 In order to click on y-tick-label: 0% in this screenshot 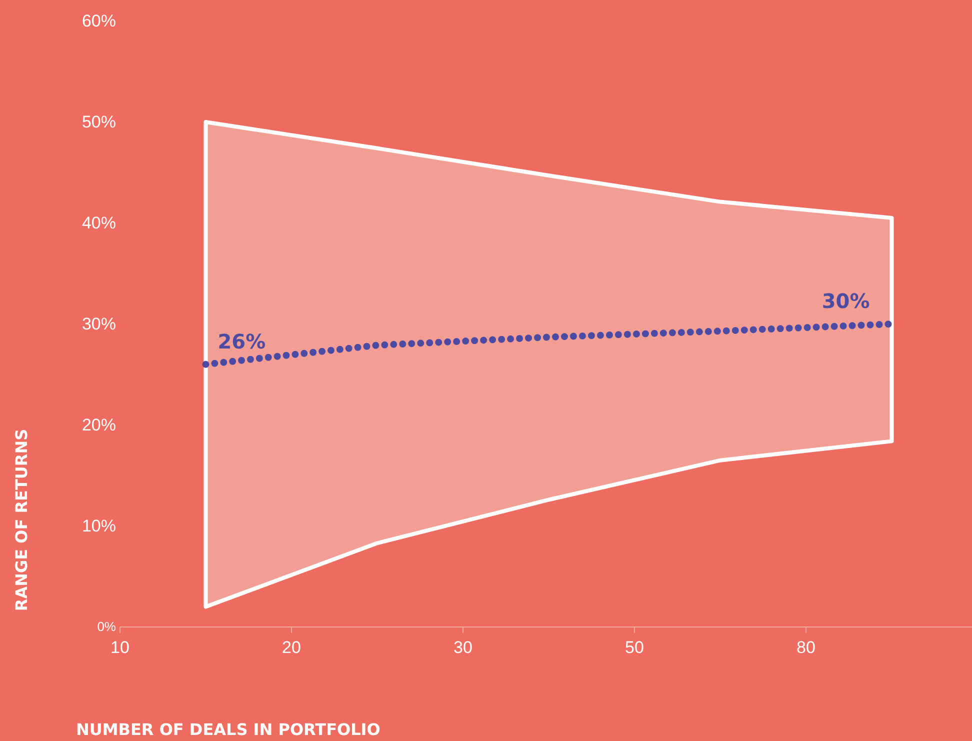, I will do `click(106, 626)`.